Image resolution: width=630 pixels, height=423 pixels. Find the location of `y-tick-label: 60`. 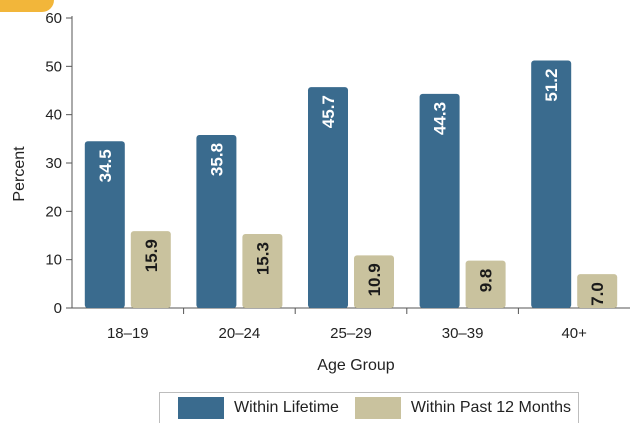

y-tick-label: 60 is located at coordinates (53, 18).